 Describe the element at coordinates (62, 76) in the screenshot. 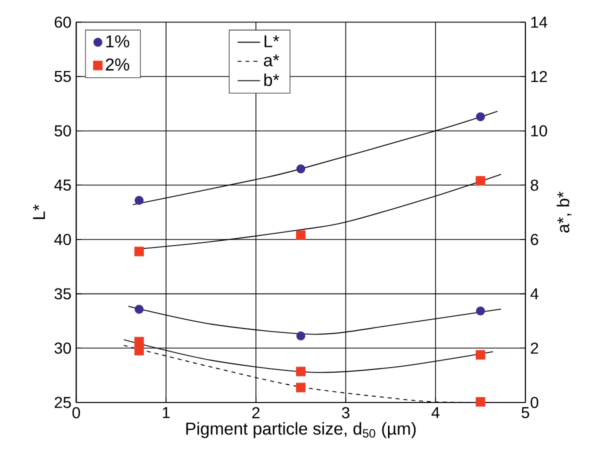

I see `y-tick-label: 55` at that location.